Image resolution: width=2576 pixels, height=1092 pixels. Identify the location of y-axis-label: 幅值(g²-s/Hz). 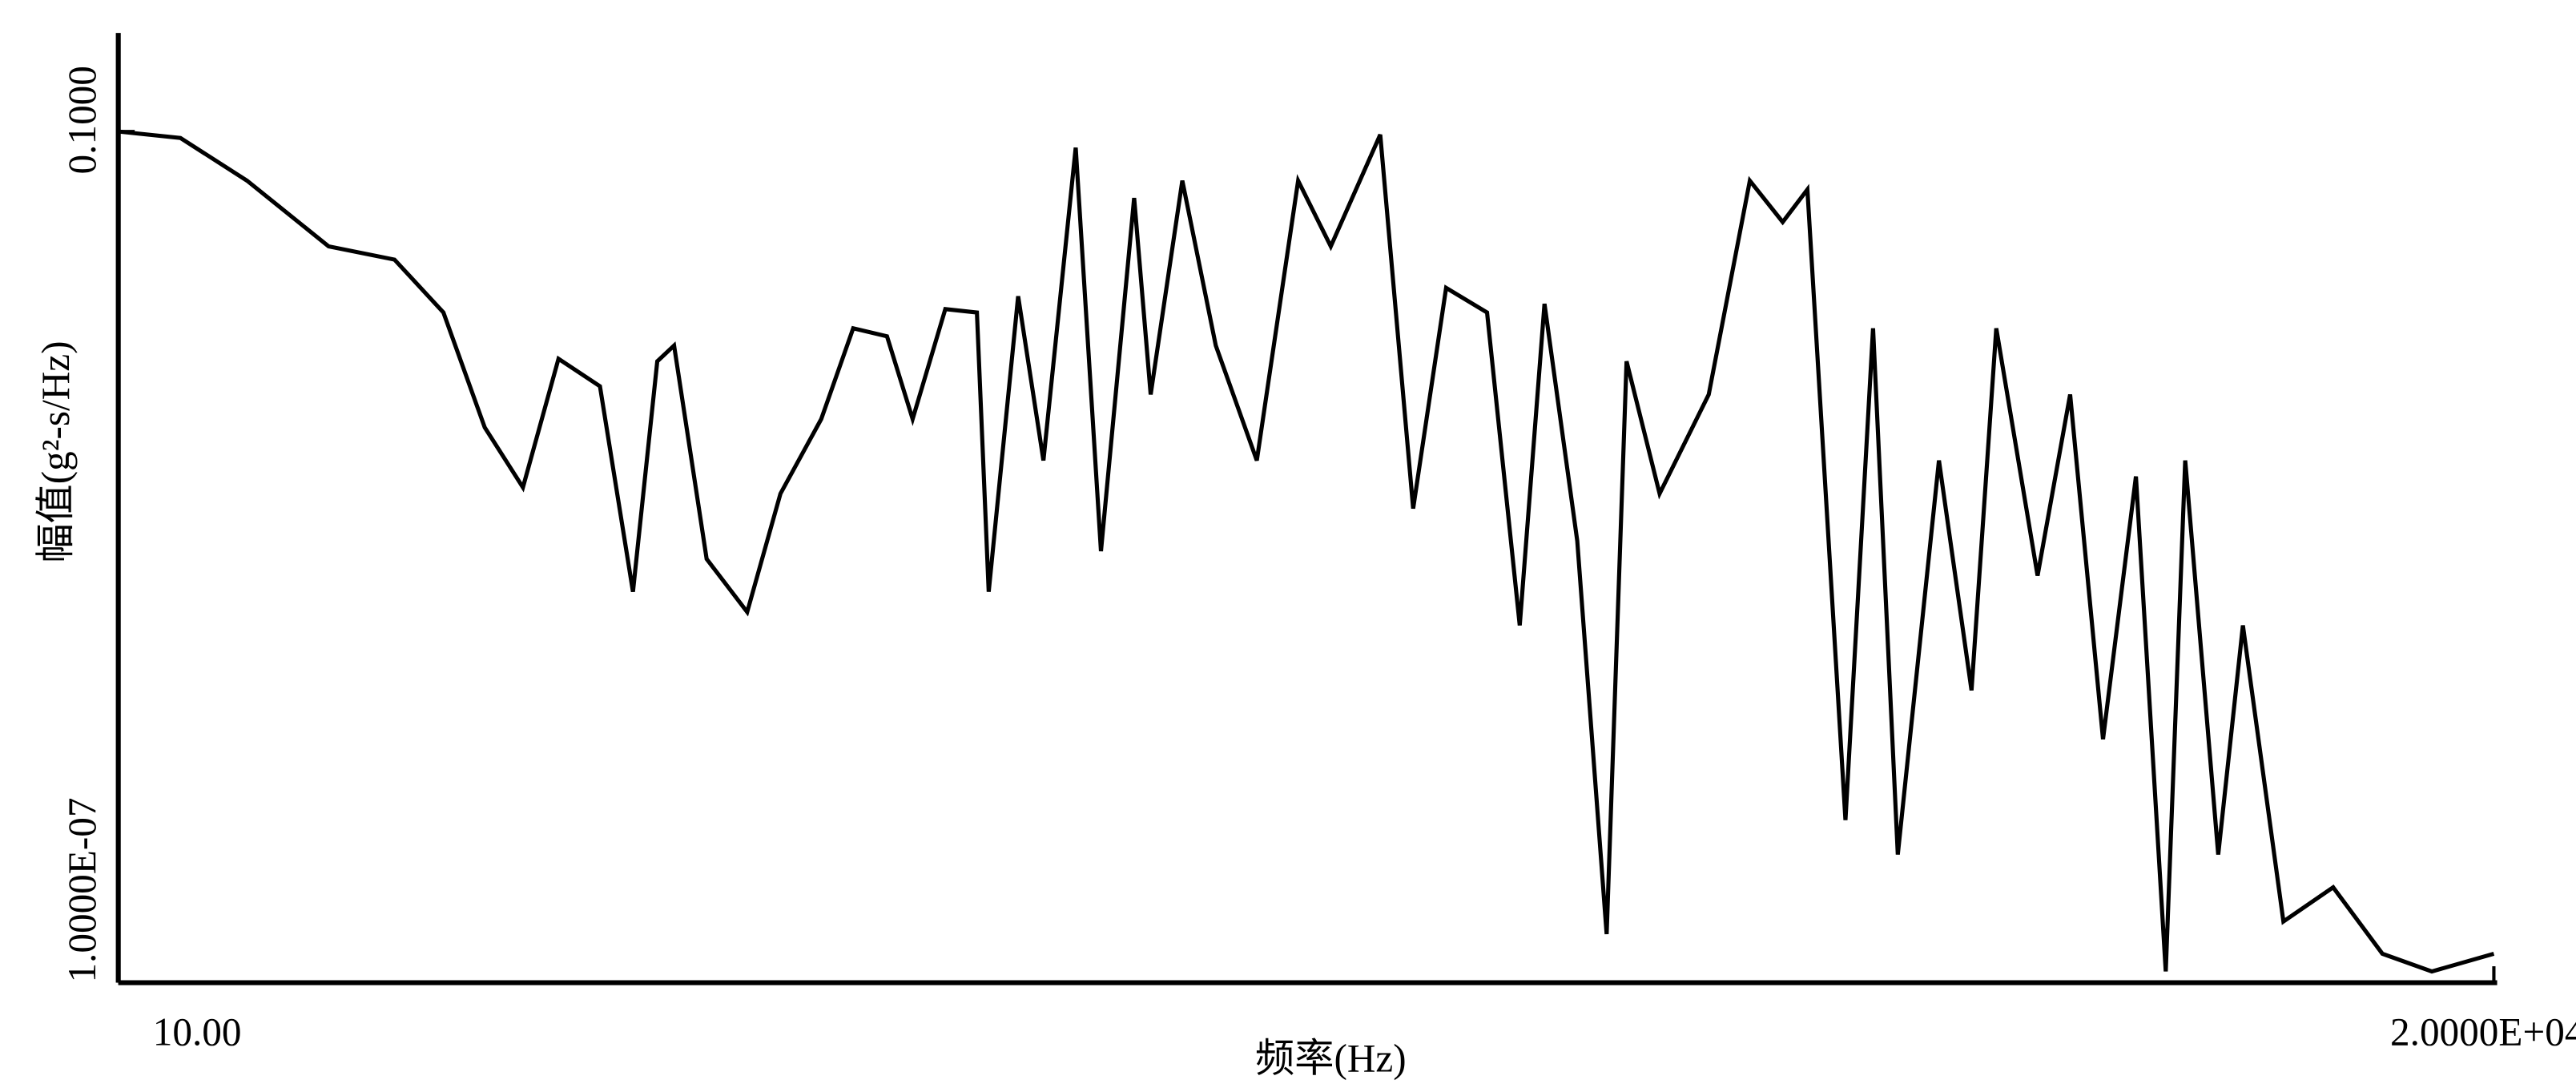
(56, 451).